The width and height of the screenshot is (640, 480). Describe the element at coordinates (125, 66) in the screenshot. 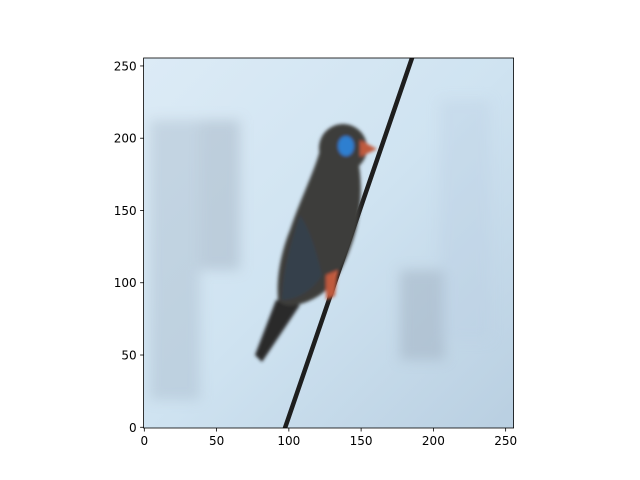

I see `y-tick-label: 250` at that location.